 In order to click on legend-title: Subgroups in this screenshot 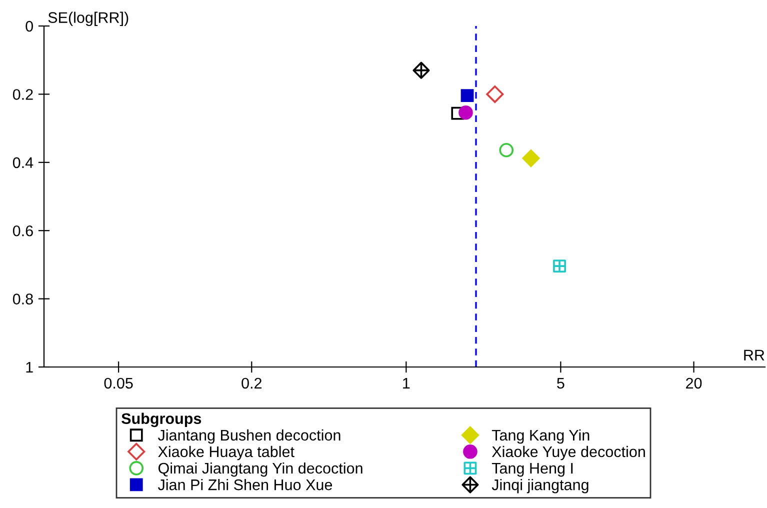, I will do `click(162, 420)`.